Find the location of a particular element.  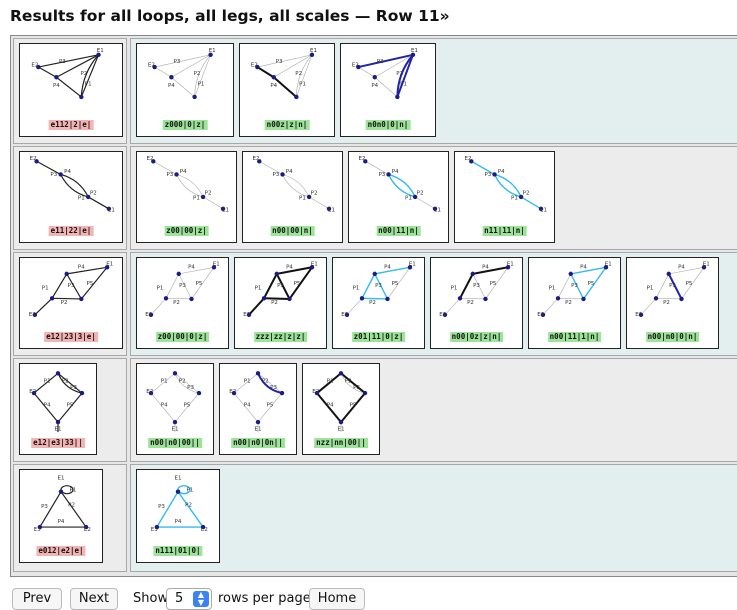

source-cell: E1 E2 P3 P4 P2 P1 e112|2|e| is located at coordinates (70, 91).